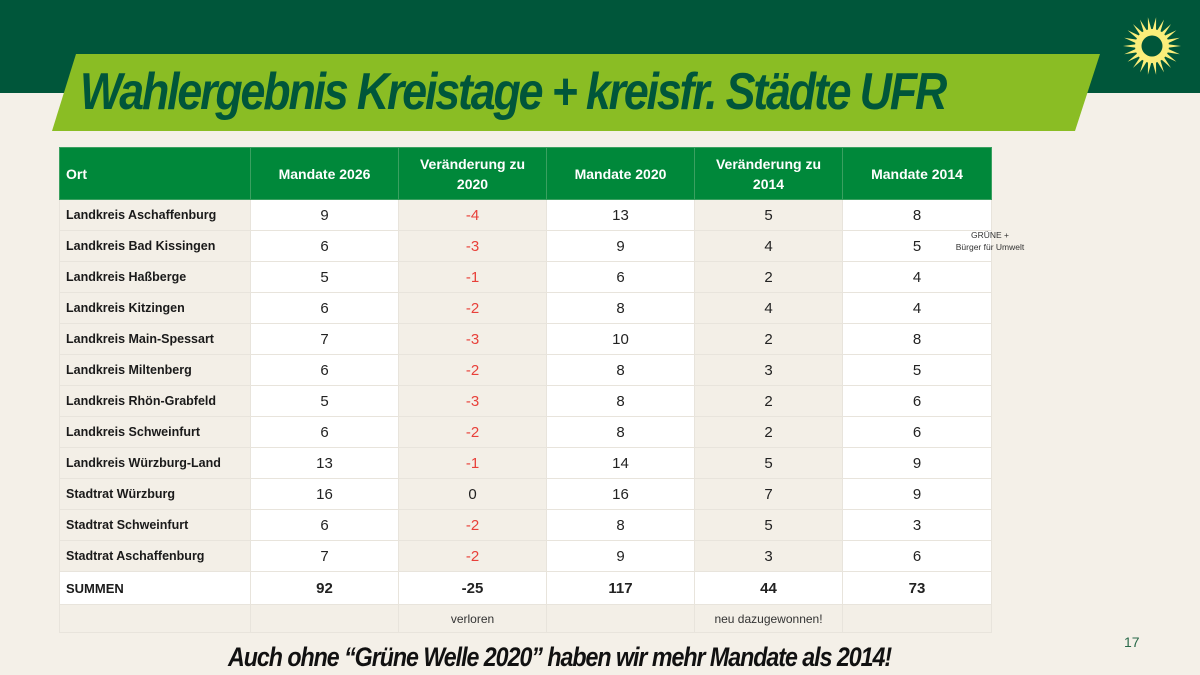 This screenshot has height=675, width=1200. What do you see at coordinates (620, 494) in the screenshot?
I see `cell-m2020: 16` at bounding box center [620, 494].